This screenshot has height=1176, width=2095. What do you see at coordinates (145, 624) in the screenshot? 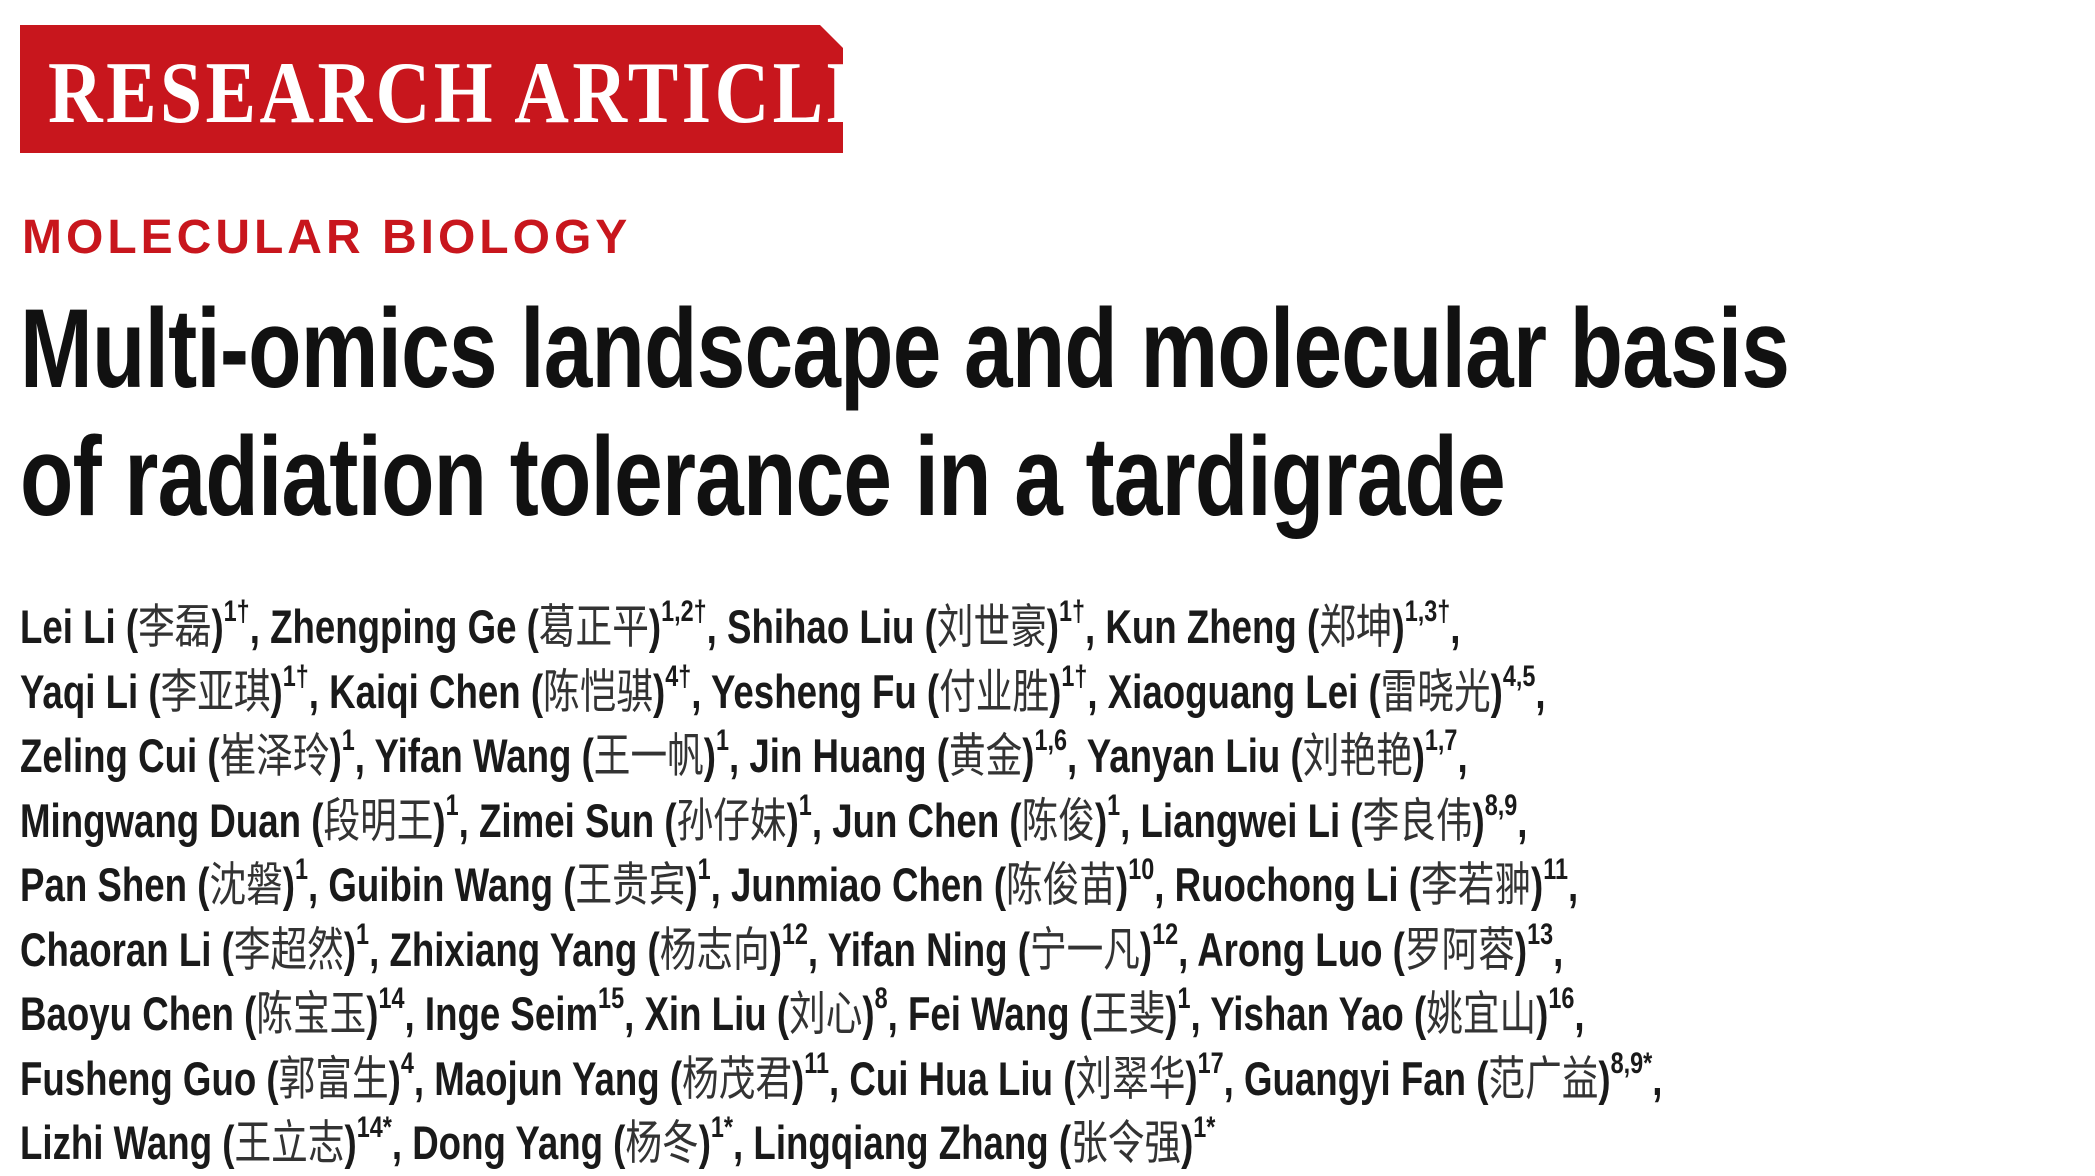
I see `author: Lei Li (李磊)1†,` at bounding box center [145, 624].